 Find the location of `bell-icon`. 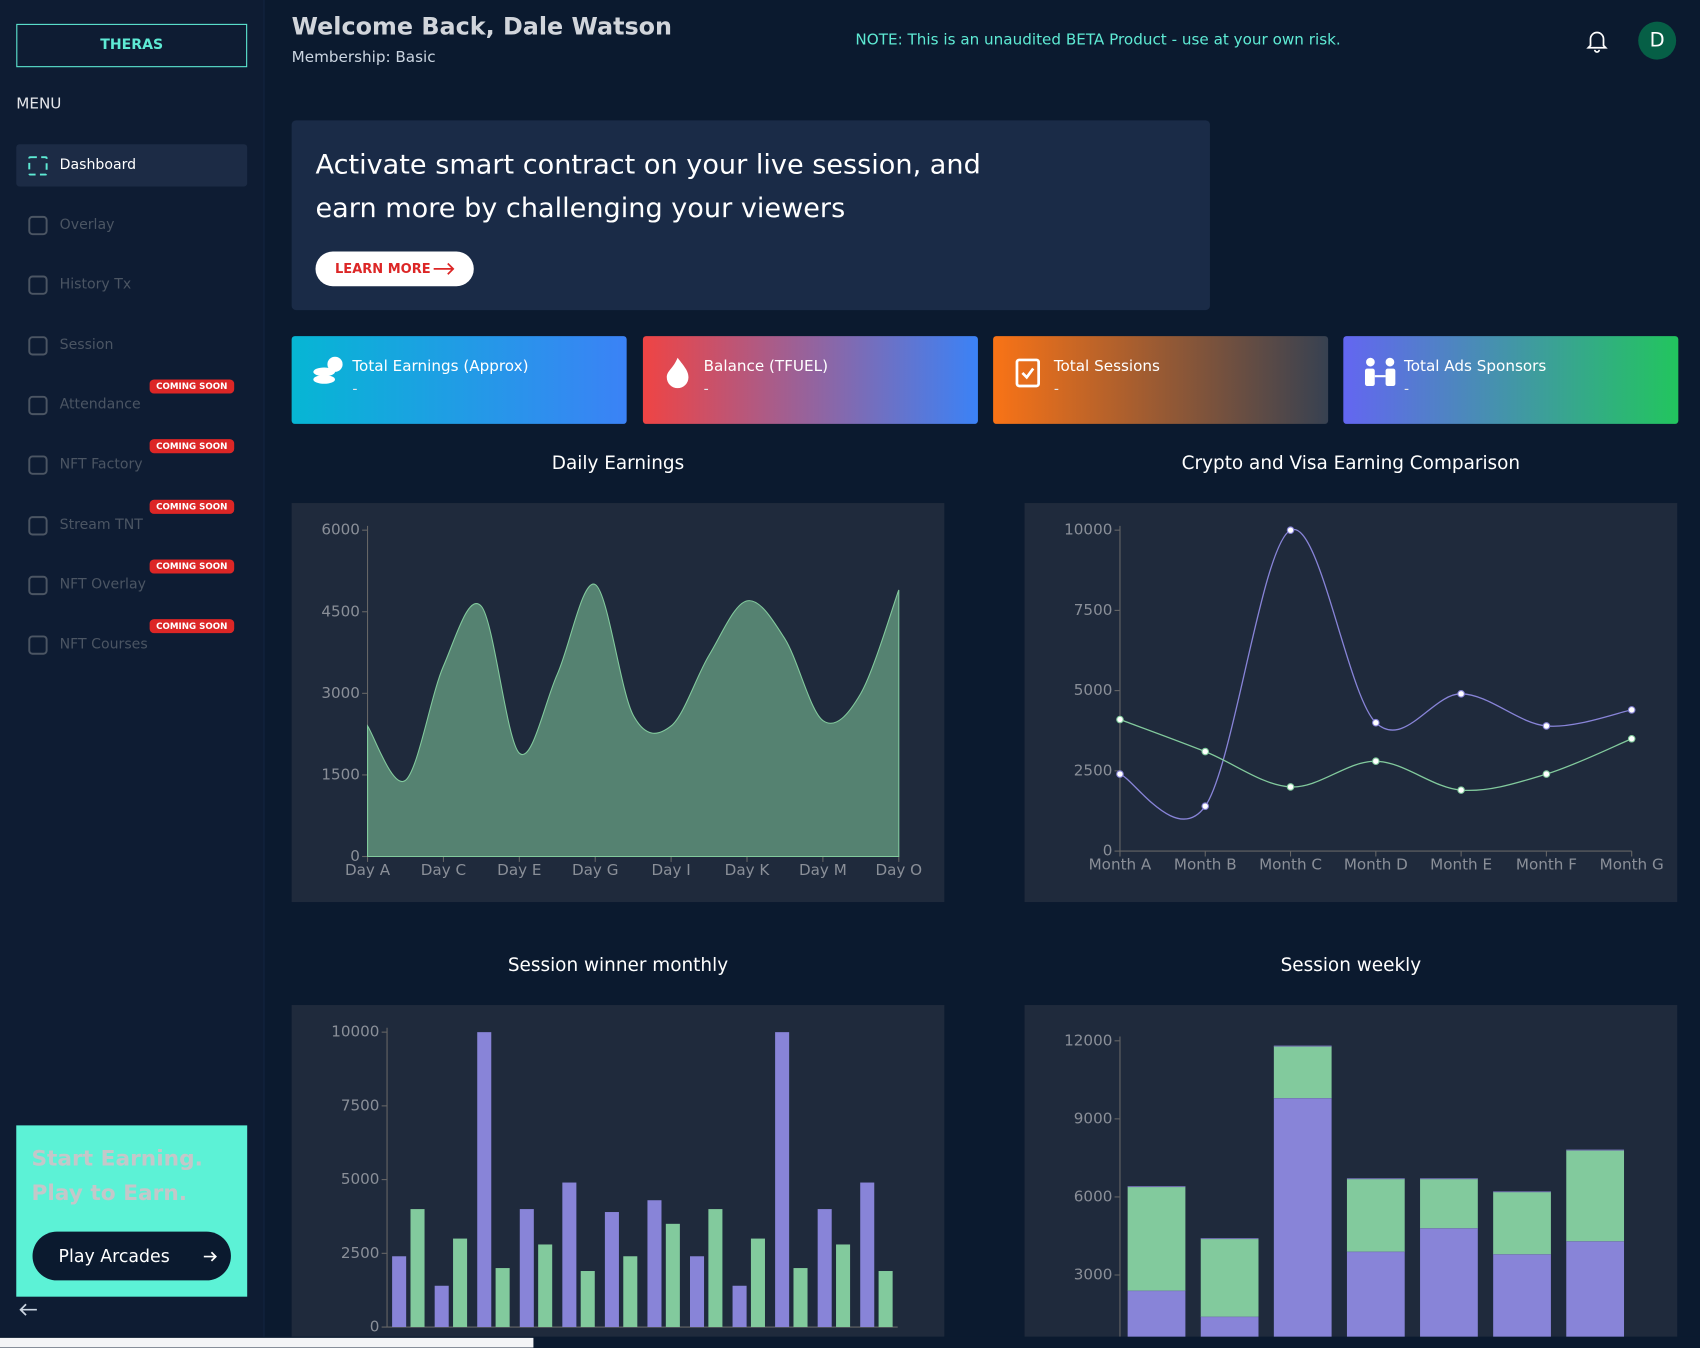

bell-icon is located at coordinates (1597, 41).